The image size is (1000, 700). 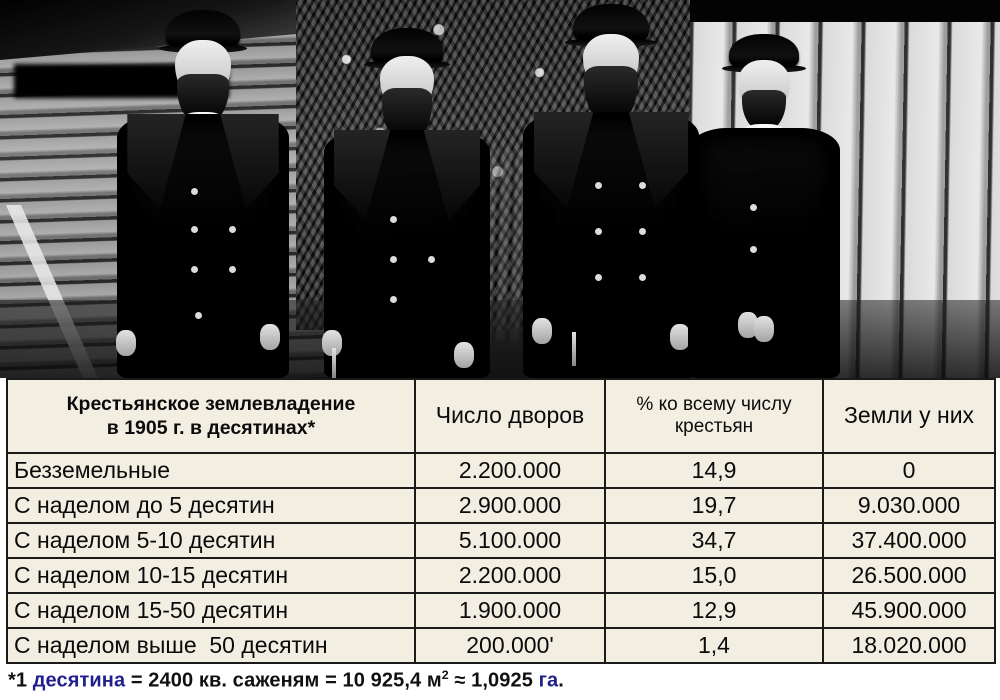 What do you see at coordinates (211, 575) in the screenshot?
I see `cell-category: С наделом 10-15 десятин` at bounding box center [211, 575].